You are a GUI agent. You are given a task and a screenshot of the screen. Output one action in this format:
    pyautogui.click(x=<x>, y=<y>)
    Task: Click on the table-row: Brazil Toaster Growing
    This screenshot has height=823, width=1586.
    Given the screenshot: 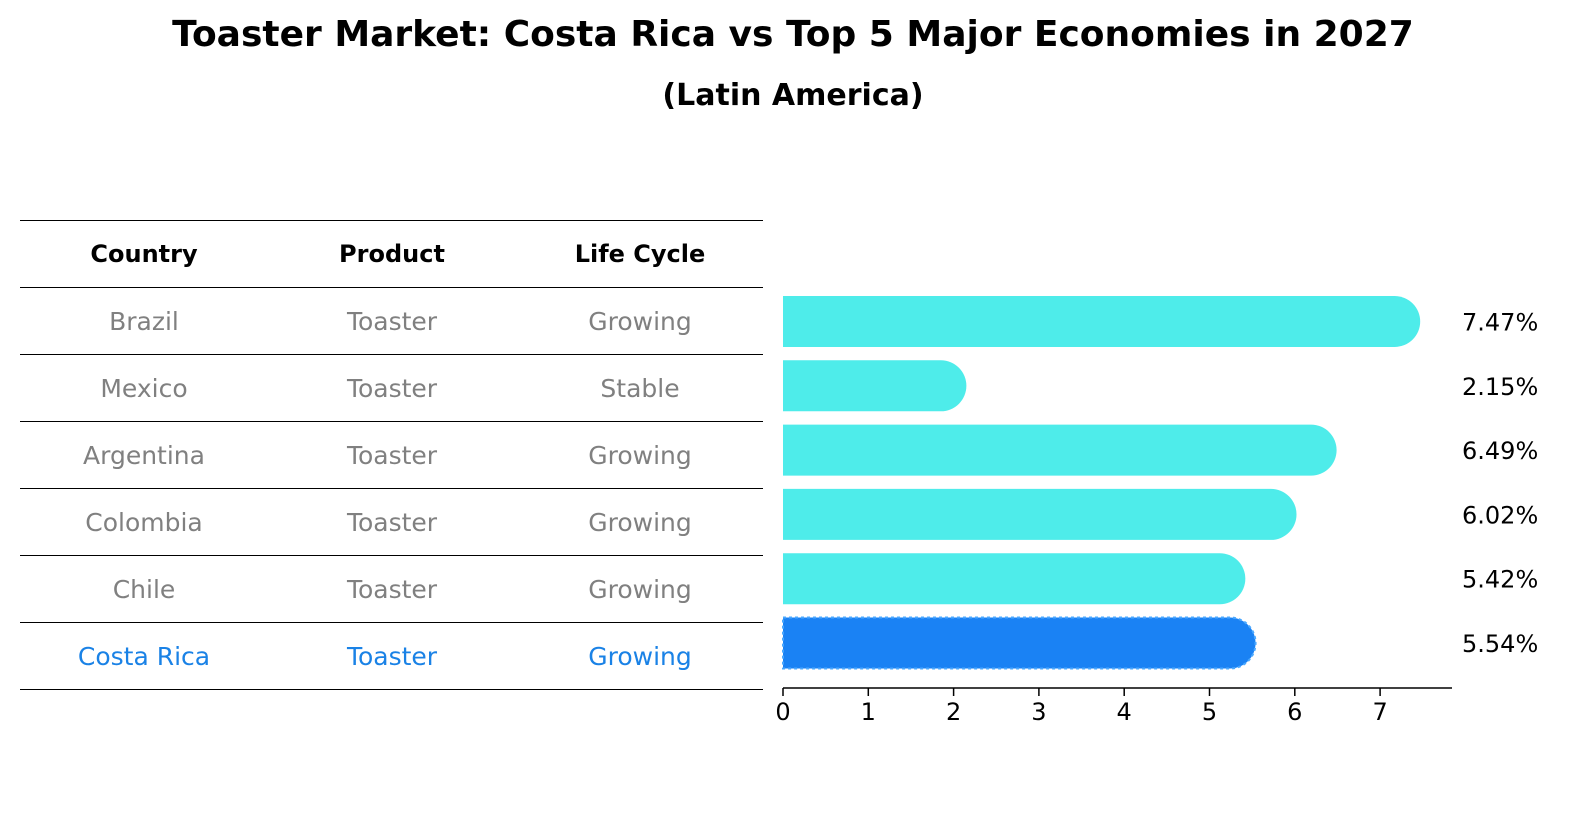 What is the action you would take?
    pyautogui.click(x=391, y=320)
    